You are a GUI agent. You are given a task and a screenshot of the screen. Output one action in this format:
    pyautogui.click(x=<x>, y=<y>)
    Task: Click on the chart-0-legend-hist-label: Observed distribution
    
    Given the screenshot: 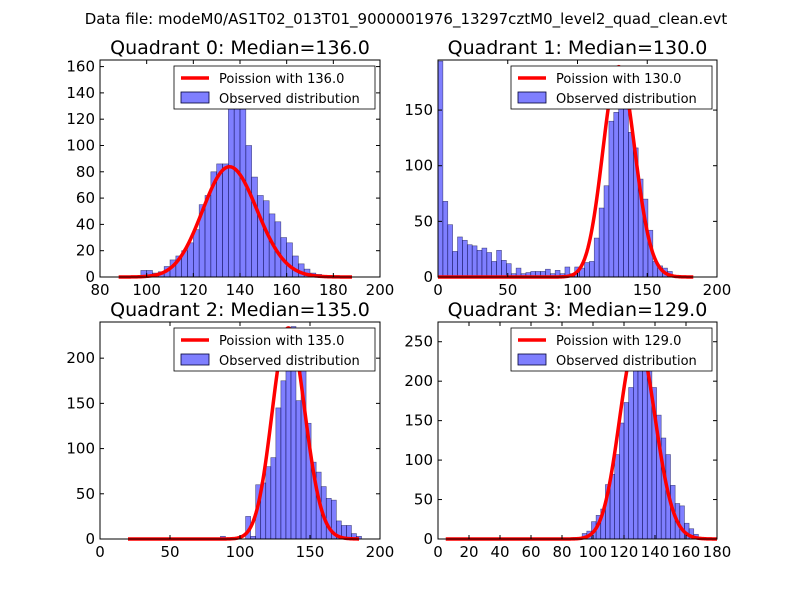 What is the action you would take?
    pyautogui.click(x=289, y=99)
    